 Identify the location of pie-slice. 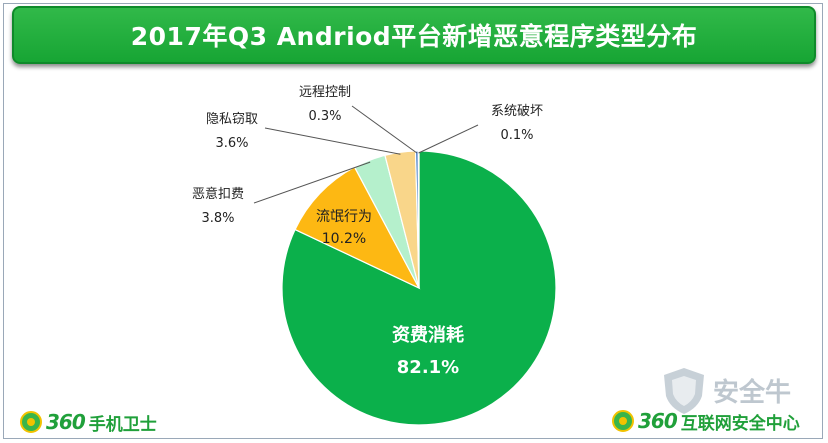
(418, 219).